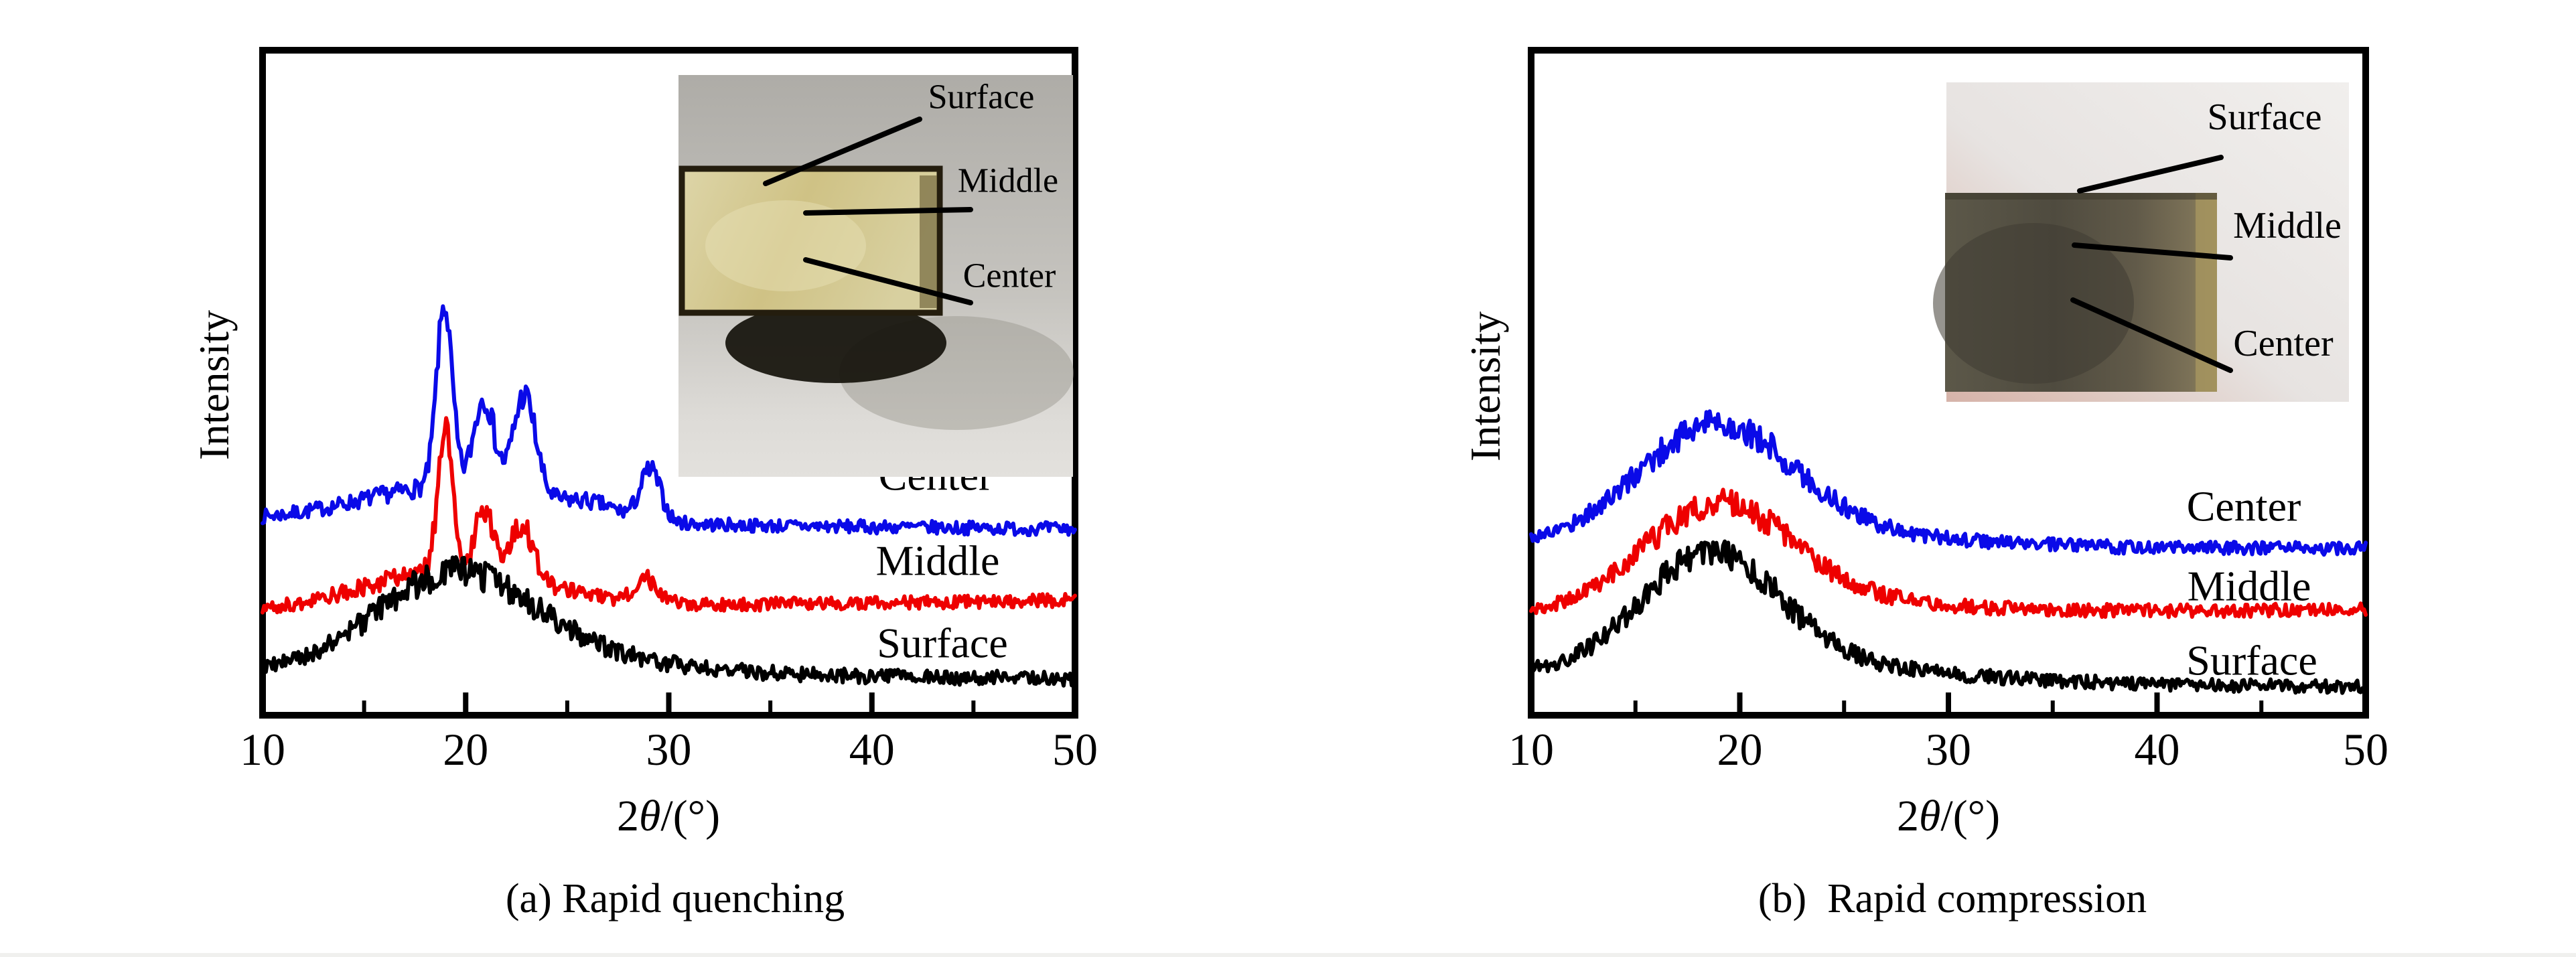  I want to click on inset-a-label-middle: Middle, so click(1008, 181).